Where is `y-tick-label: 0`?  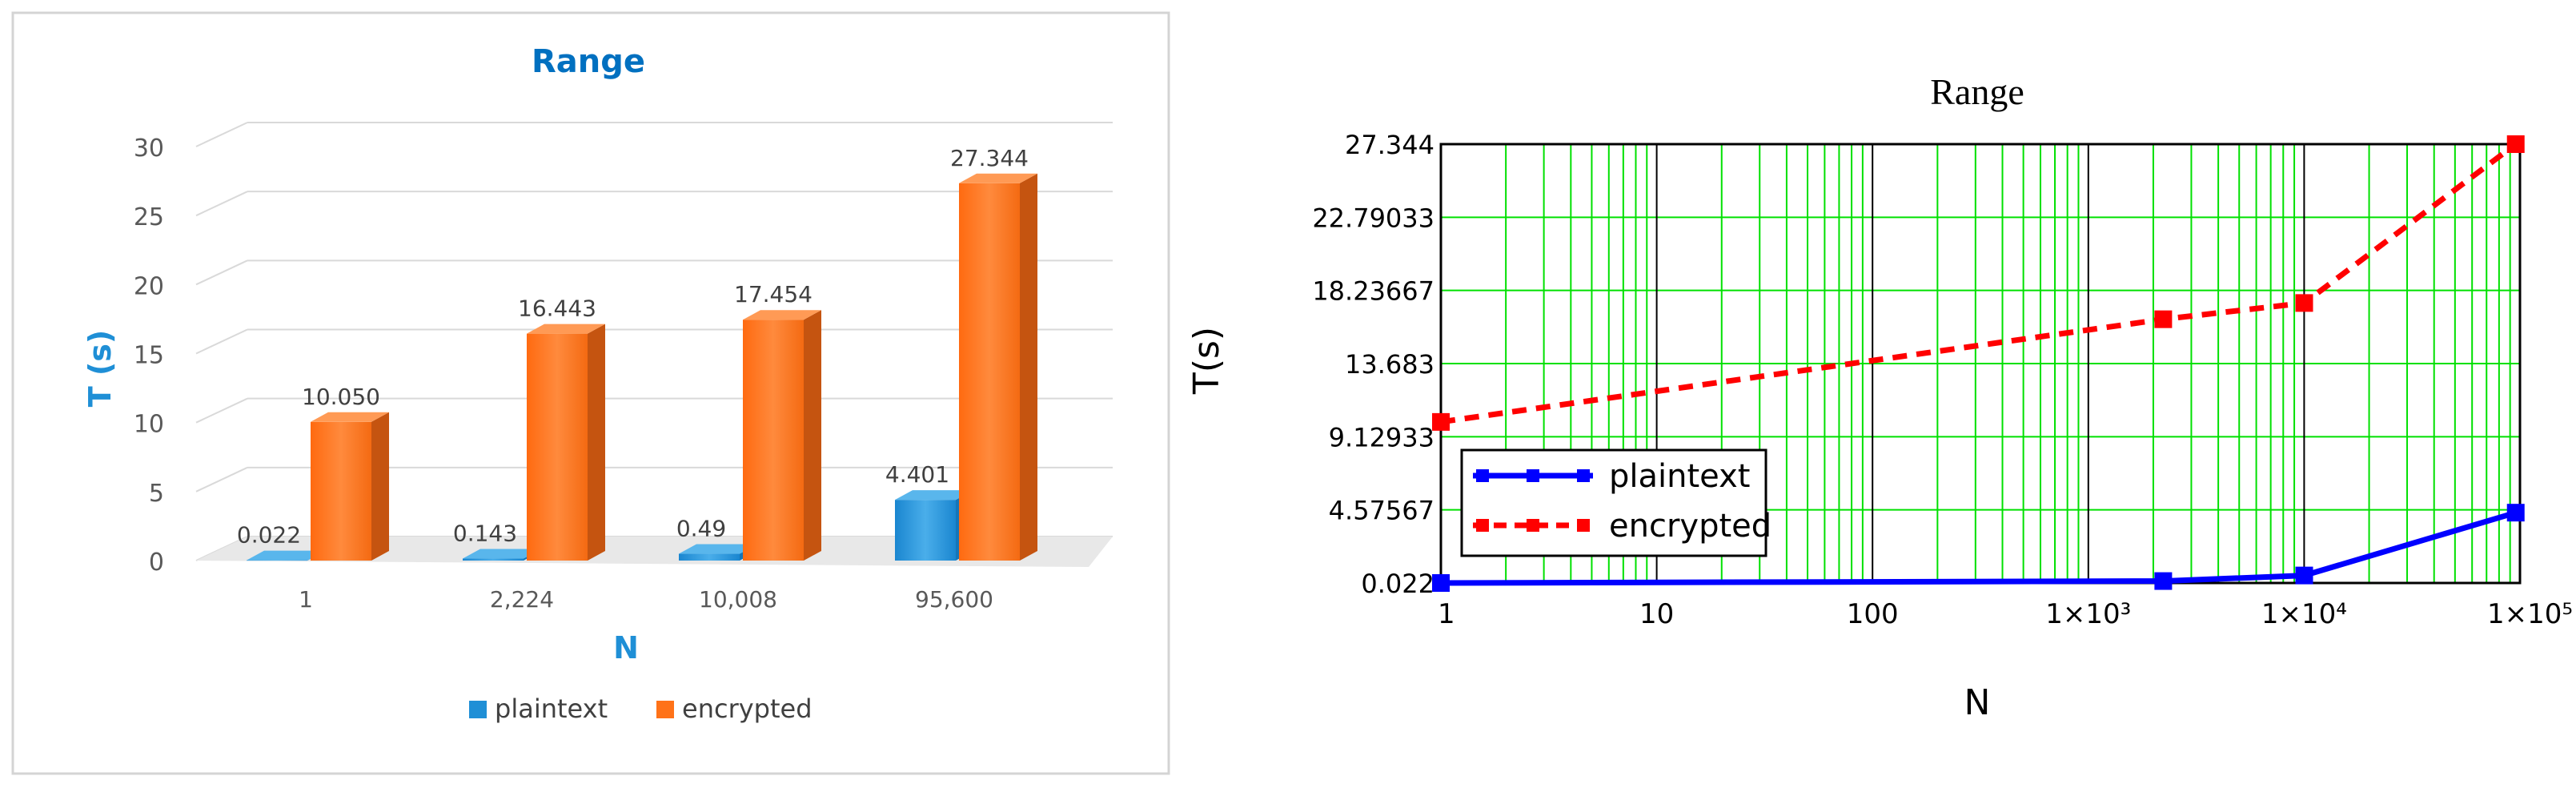
y-tick-label: 0 is located at coordinates (156, 563).